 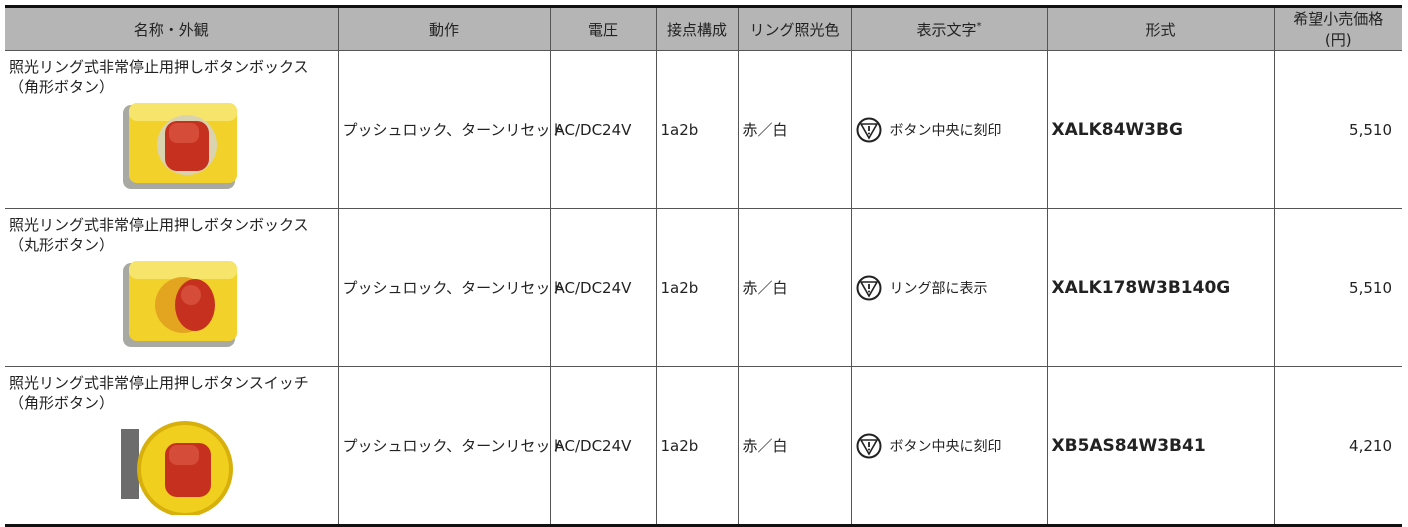 What do you see at coordinates (62, 245) in the screenshot?
I see `product-variant: （丸形ボタン）` at bounding box center [62, 245].